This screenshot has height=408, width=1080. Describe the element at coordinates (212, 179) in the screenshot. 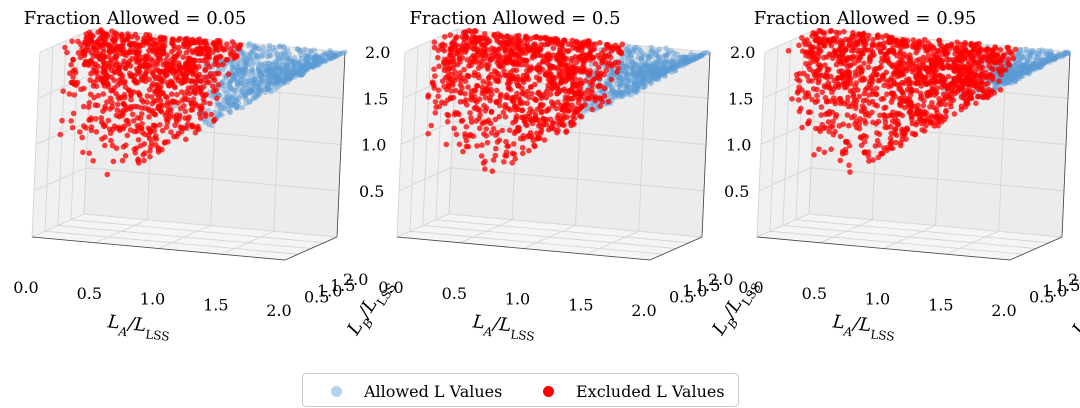

I see `grid-line` at that location.